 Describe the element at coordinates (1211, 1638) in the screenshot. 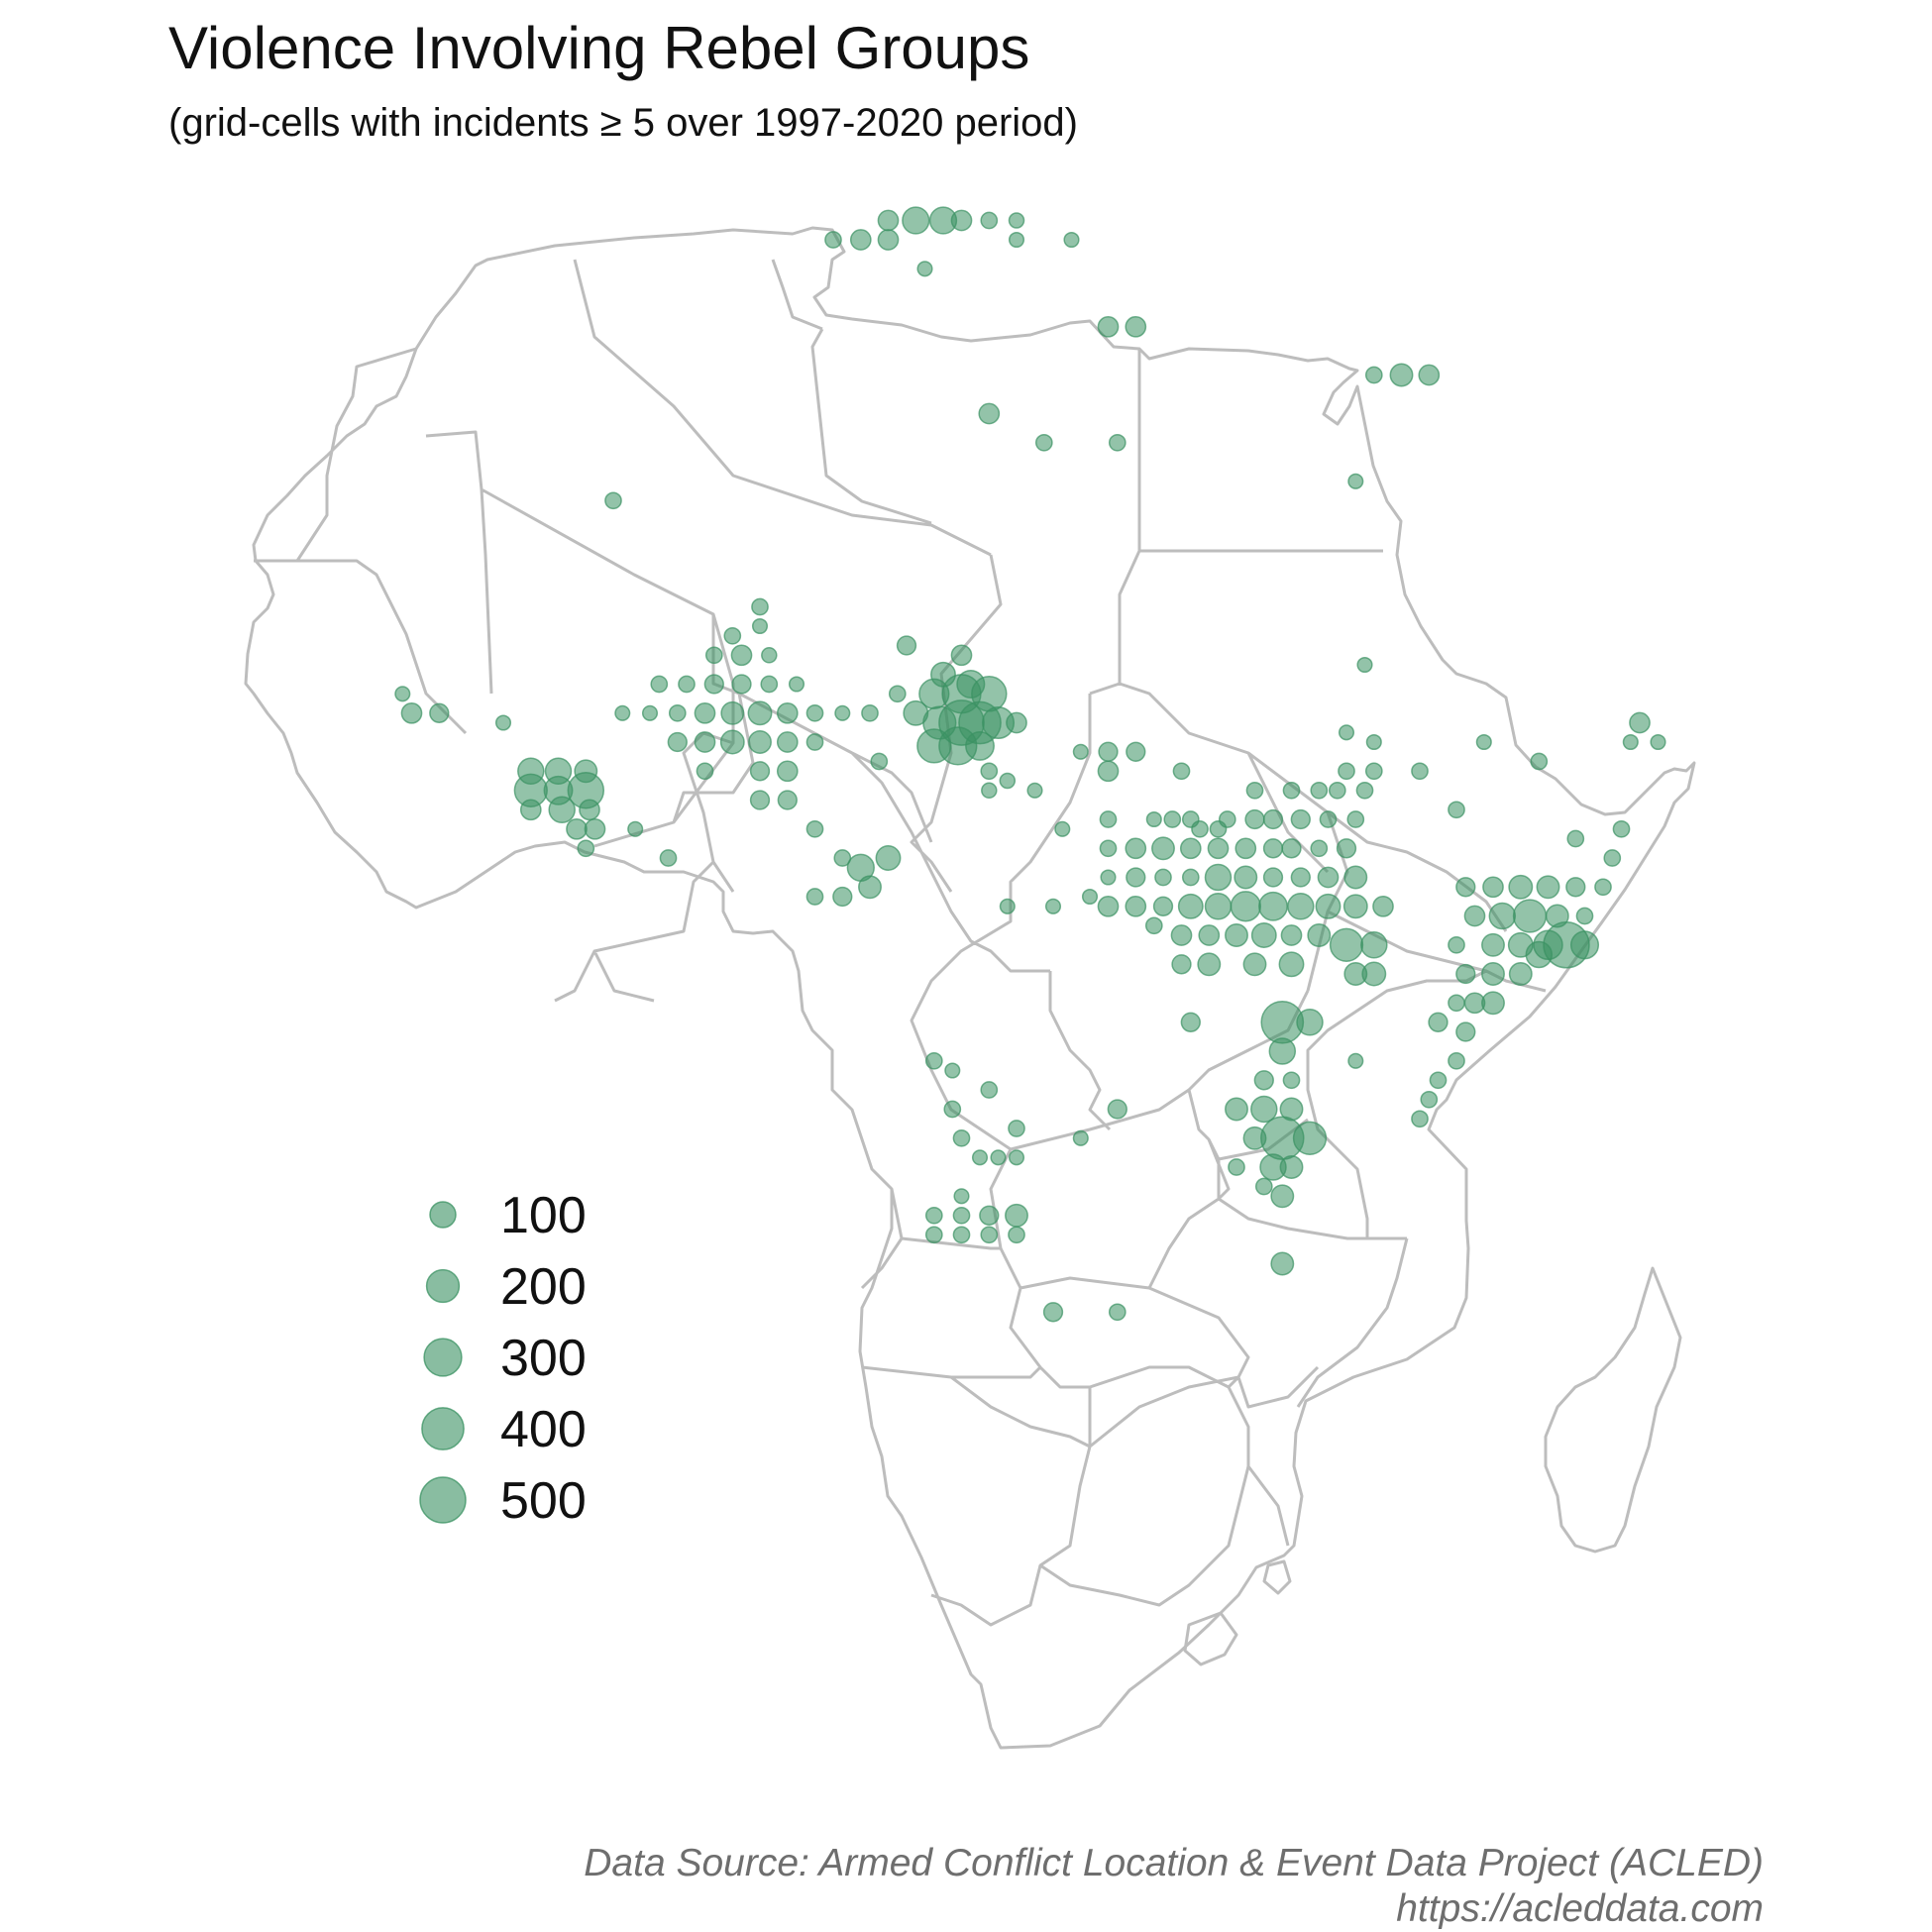

I see `lesotho-outline` at that location.